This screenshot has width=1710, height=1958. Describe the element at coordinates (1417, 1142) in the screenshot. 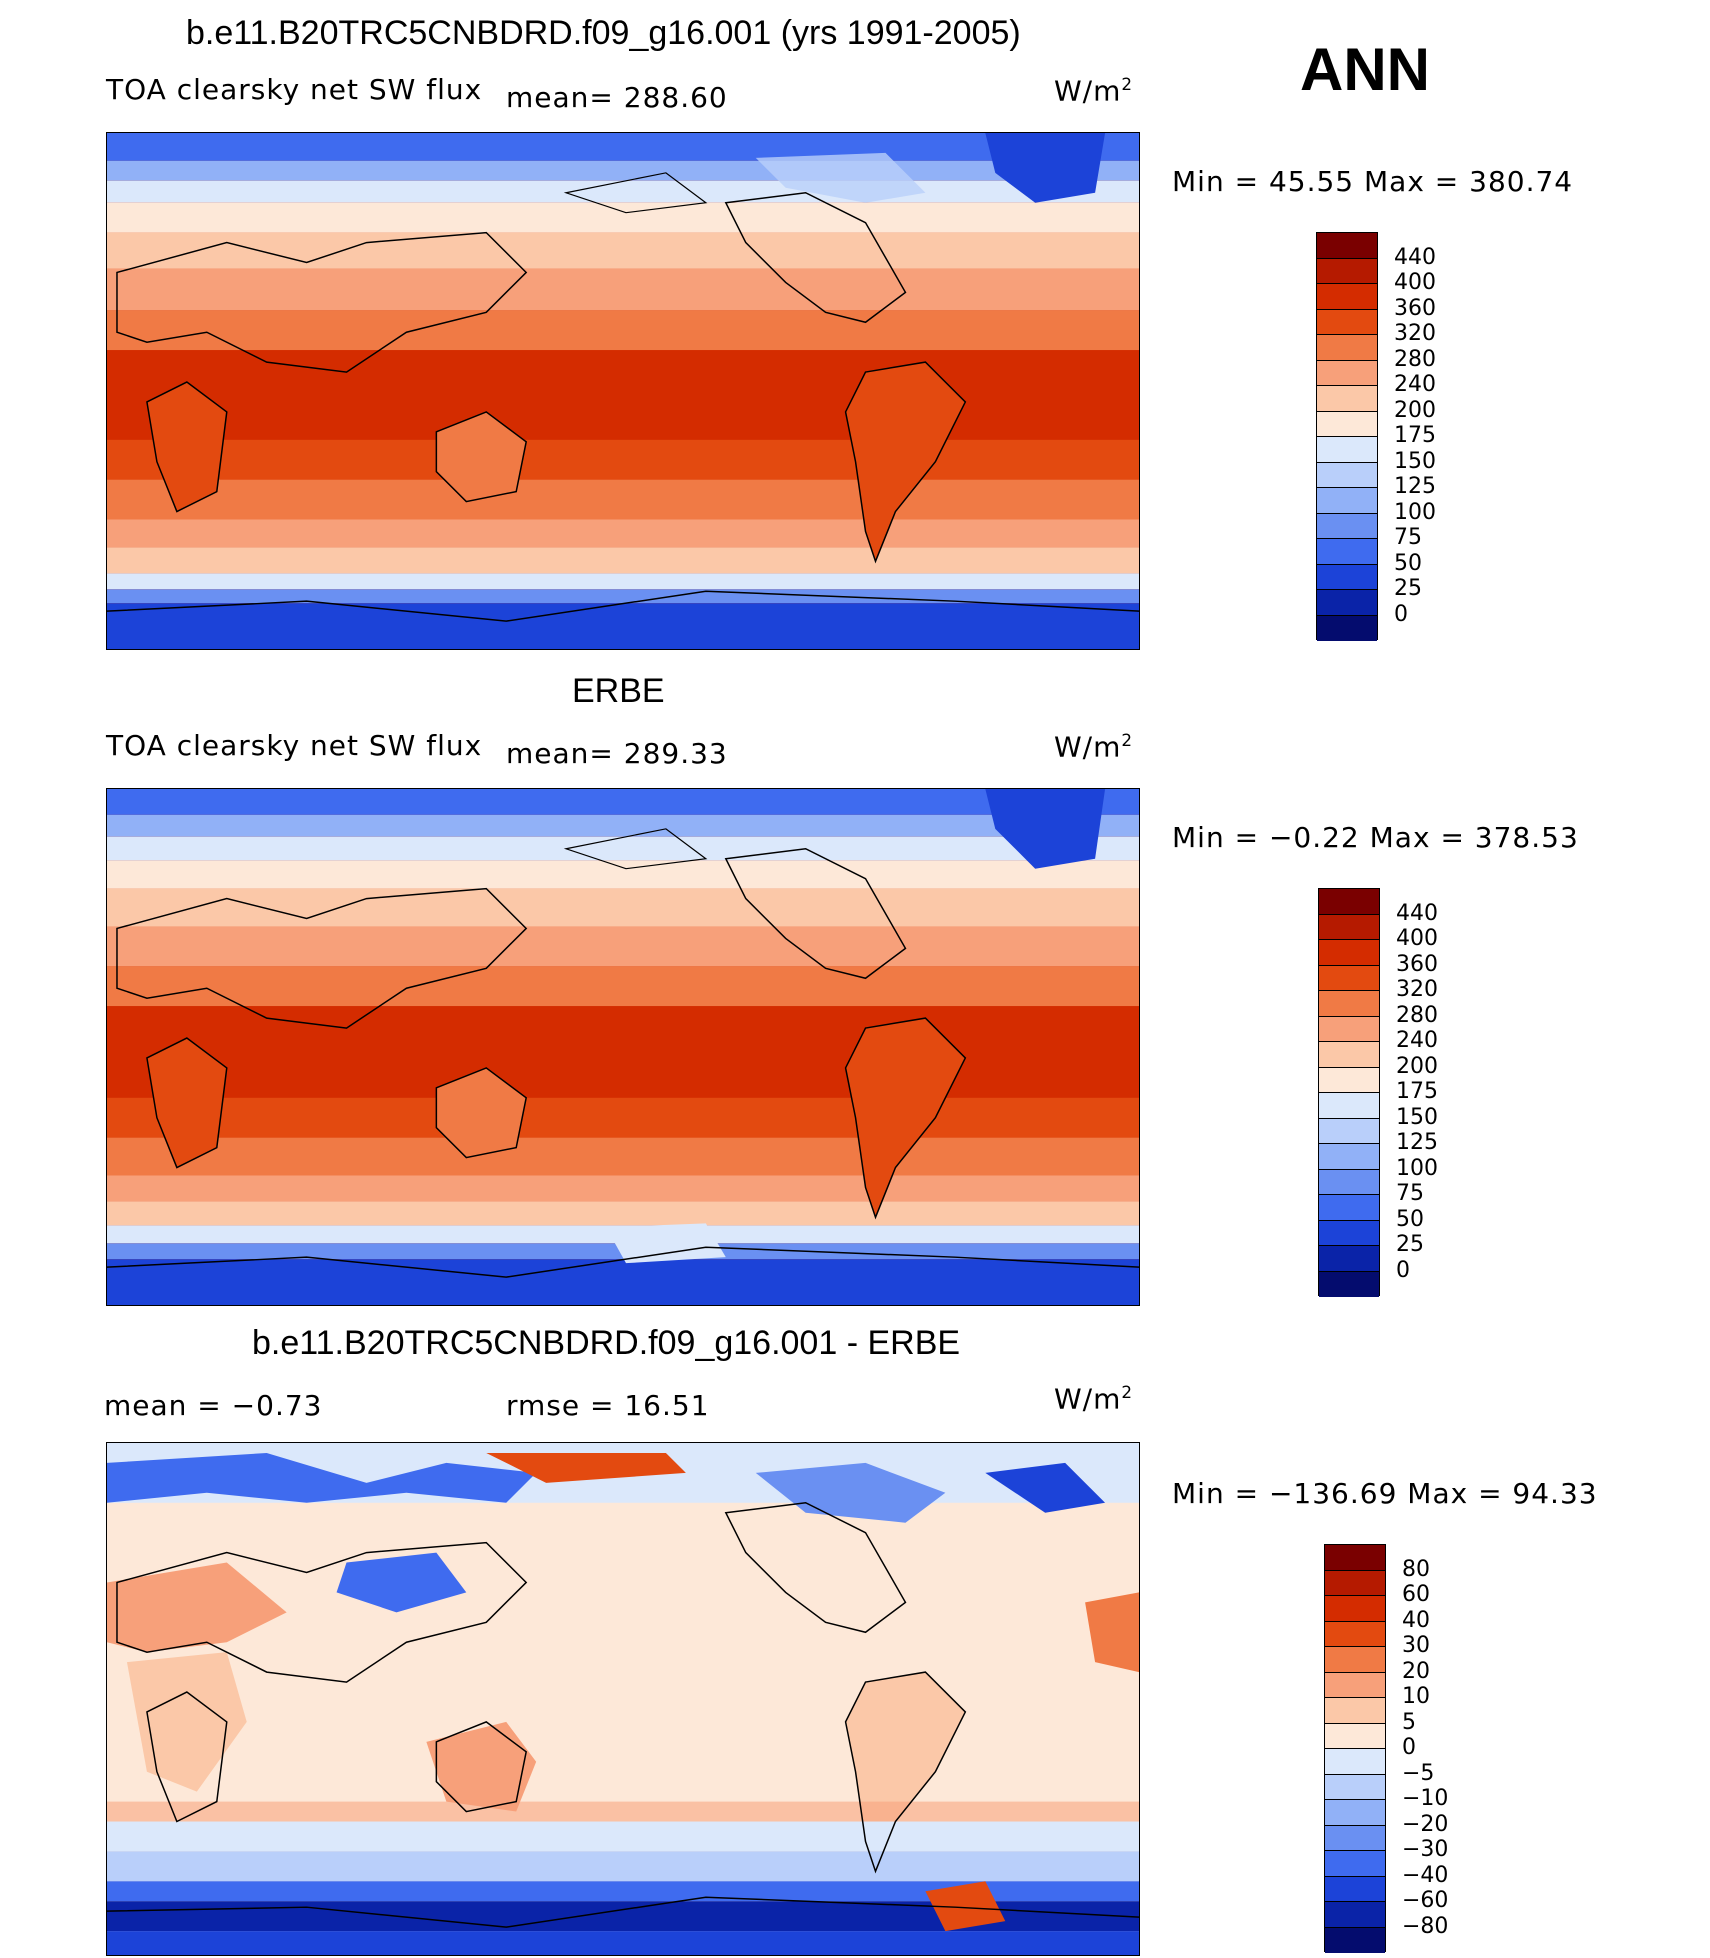

I see `colorbar-tick-label: 125` at that location.